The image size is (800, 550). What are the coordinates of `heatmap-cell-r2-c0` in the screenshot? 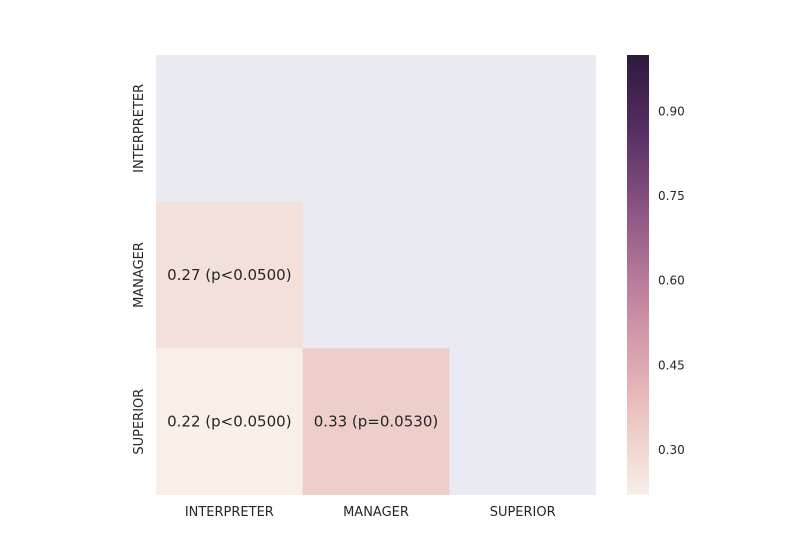 It's located at (229, 421).